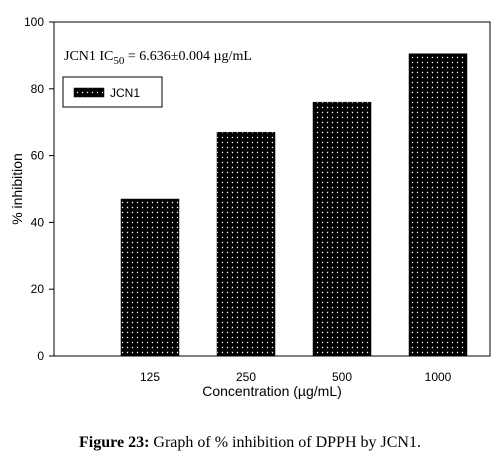 Image resolution: width=500 pixels, height=461 pixels. What do you see at coordinates (296, 377) in the screenshot?
I see `x-axis-tick-labels: 125 250 500 1000` at bounding box center [296, 377].